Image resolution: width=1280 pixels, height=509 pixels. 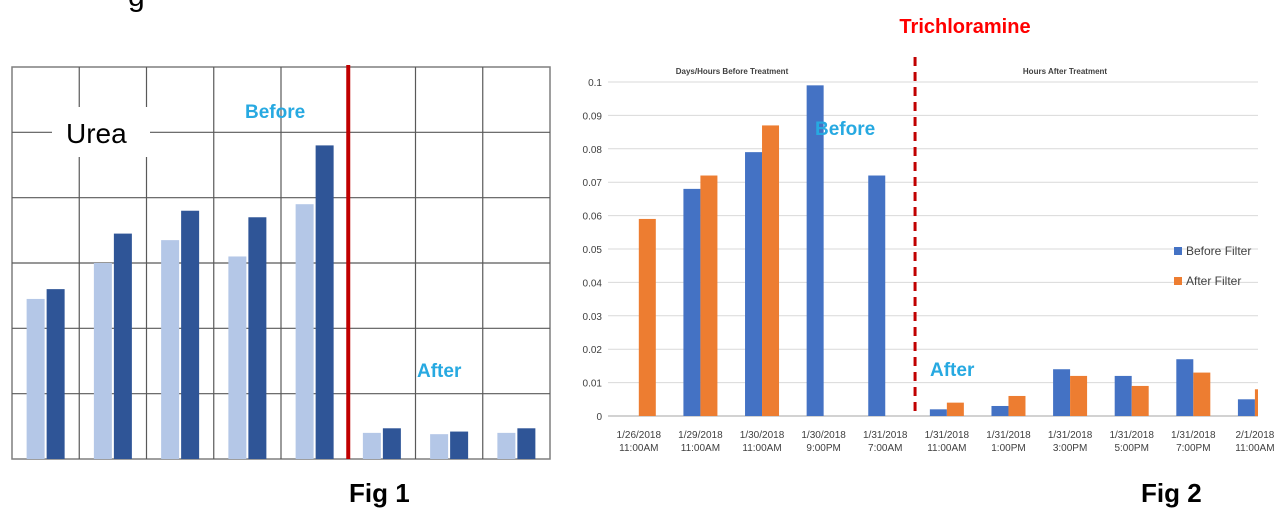 What do you see at coordinates (885, 448) in the screenshot?
I see `x-tick-time: 7:00AM` at bounding box center [885, 448].